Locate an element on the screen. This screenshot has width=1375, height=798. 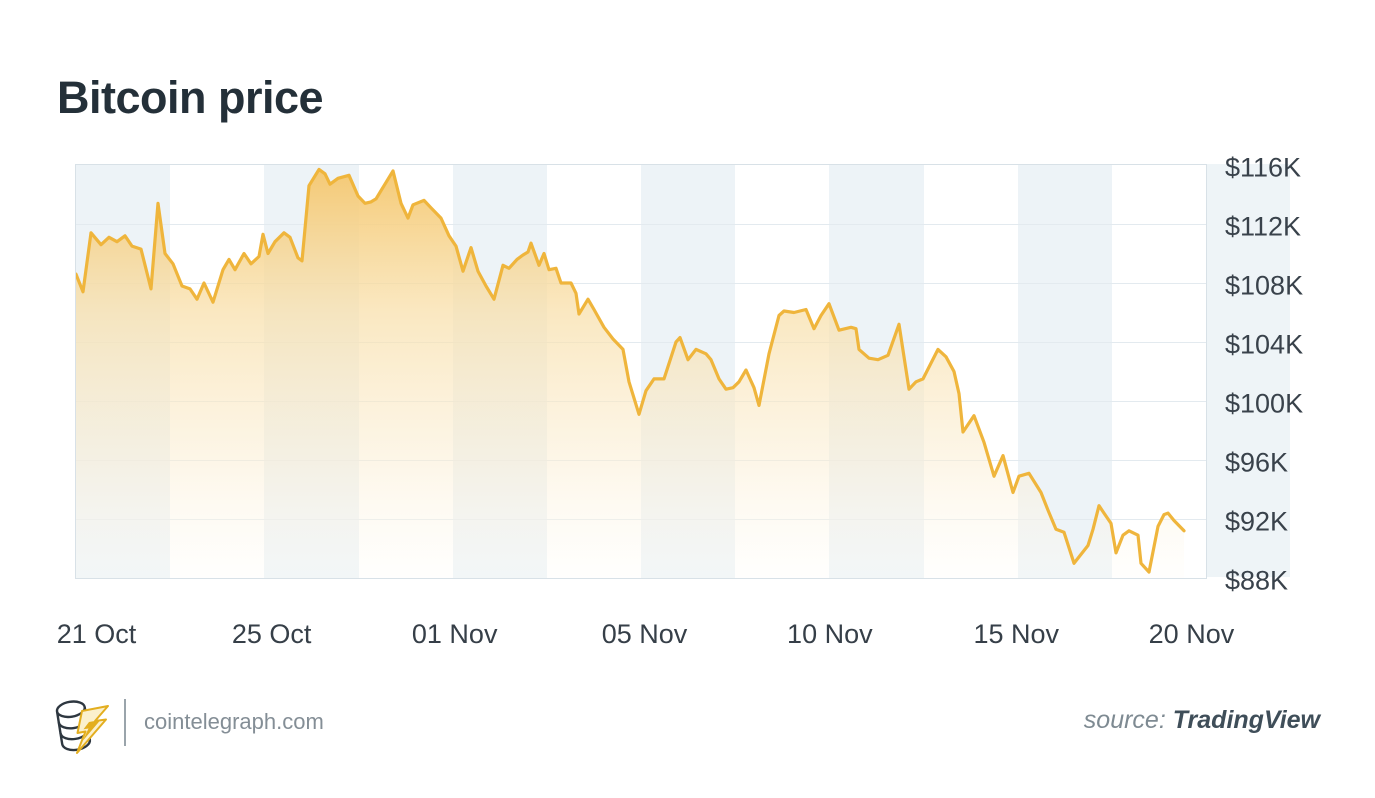
y-tick-label: $92K is located at coordinates (1257, 521).